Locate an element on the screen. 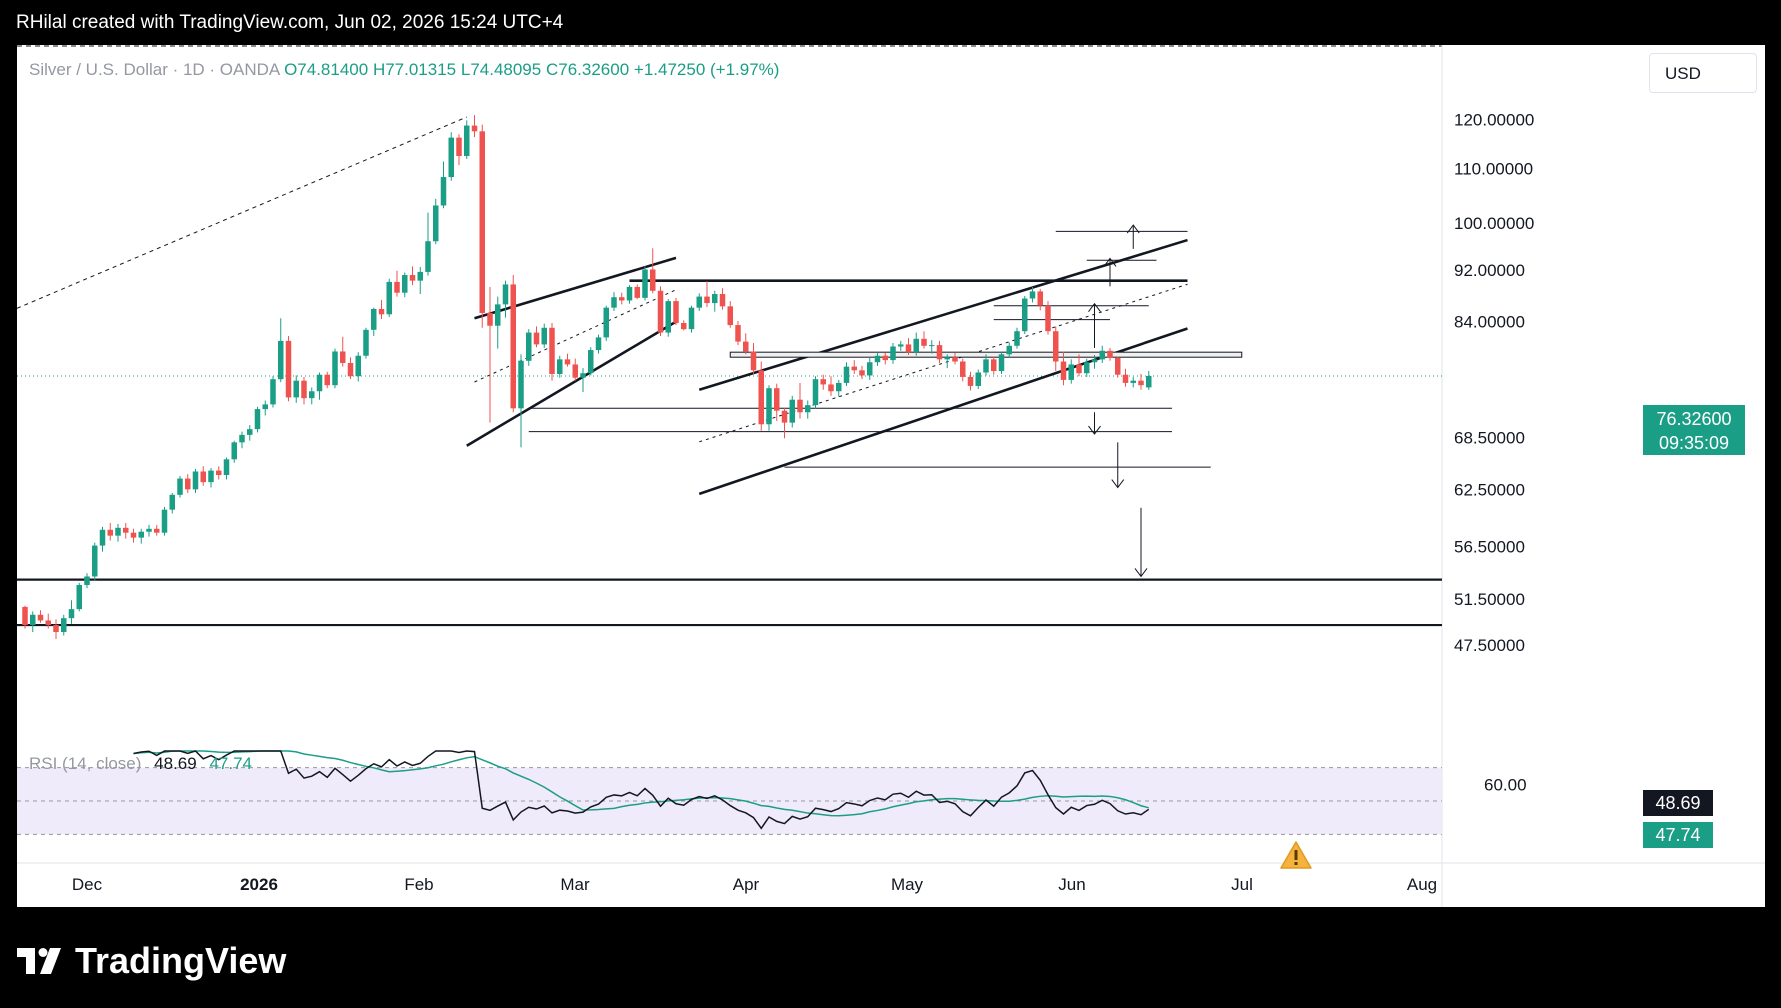 The width and height of the screenshot is (1781, 1008). channel-upper is located at coordinates (575, 288).